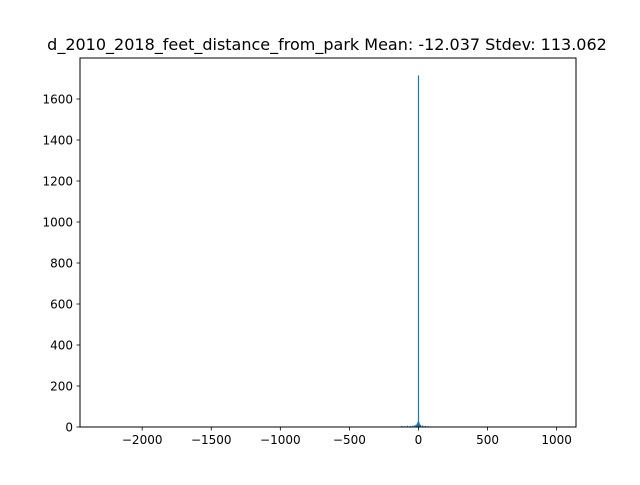 This screenshot has height=485, width=640. What do you see at coordinates (57, 141) in the screenshot?
I see `y-tick-label: 1400` at bounding box center [57, 141].